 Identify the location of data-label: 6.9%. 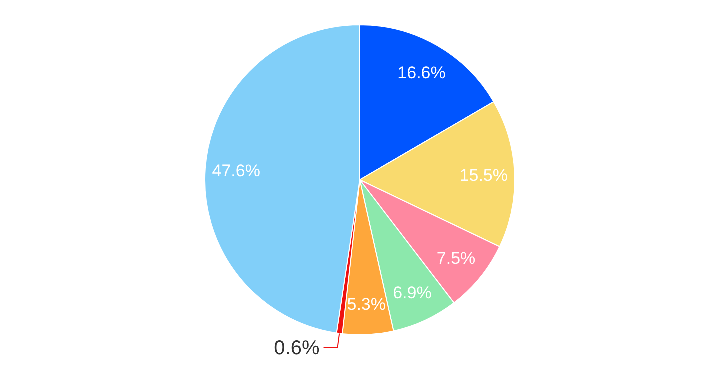
(412, 292).